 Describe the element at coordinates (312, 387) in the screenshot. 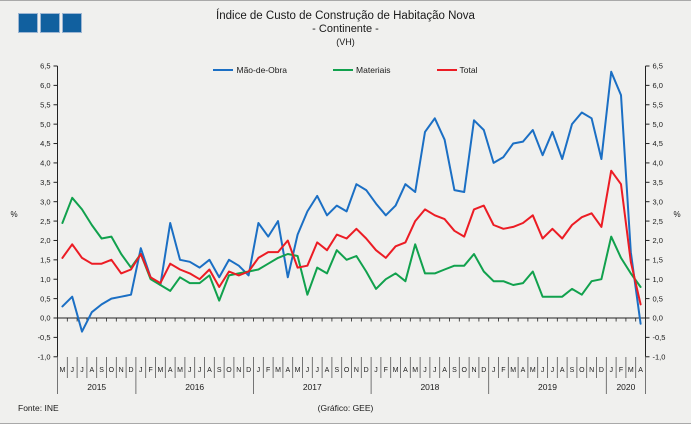

I see `svg-text: 2017` at that location.